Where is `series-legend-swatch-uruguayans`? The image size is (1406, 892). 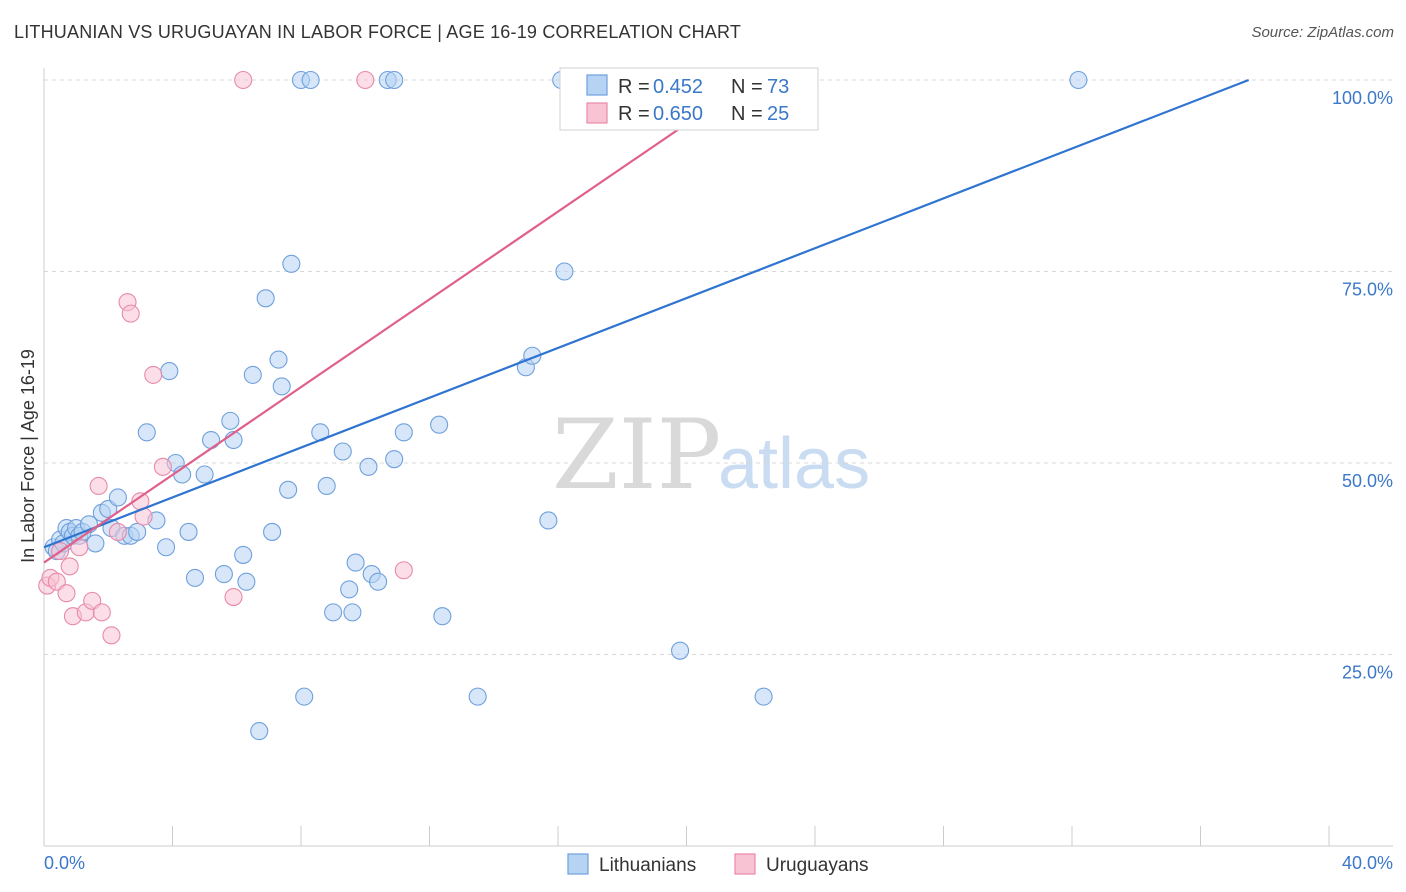
series-legend-swatch-uruguayans is located at coordinates (745, 864).